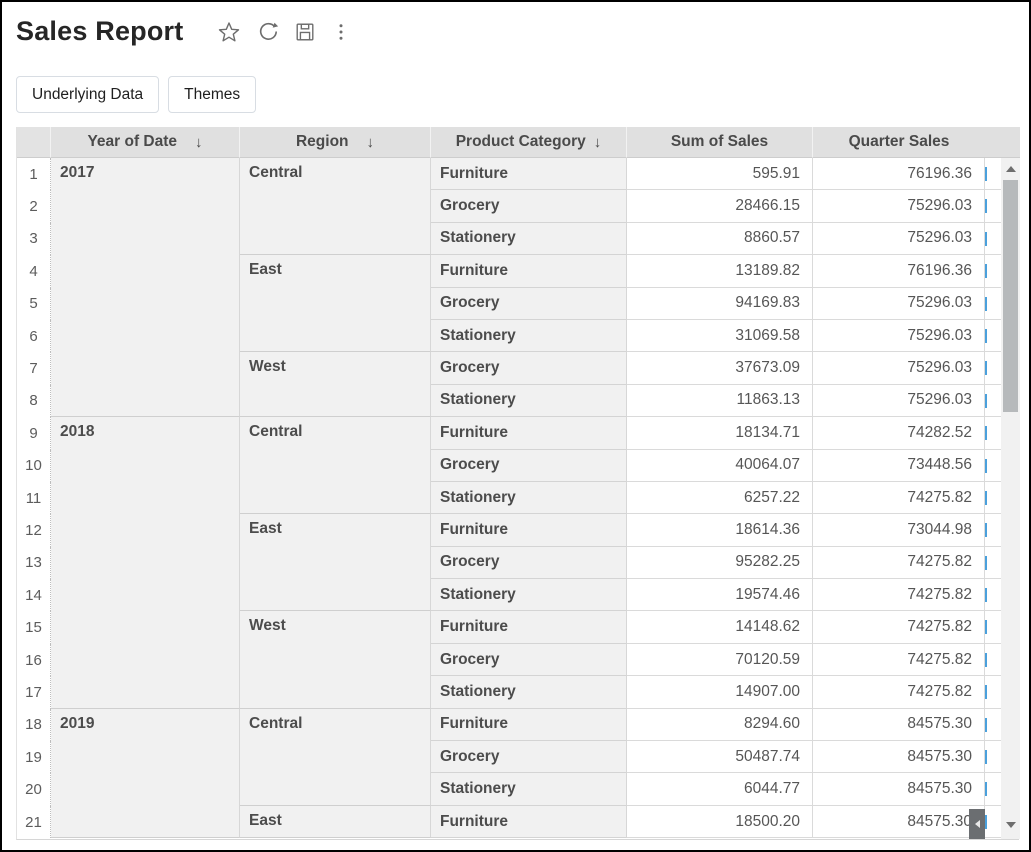 The image size is (1031, 852). I want to click on sum-of-sales-cell: 94169.83, so click(720, 303).